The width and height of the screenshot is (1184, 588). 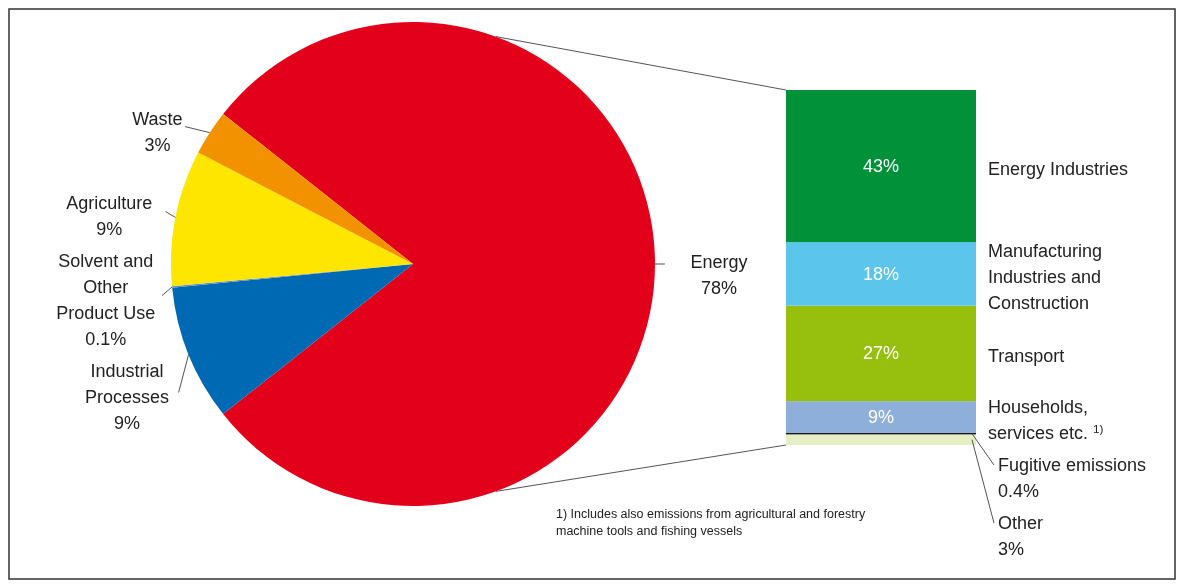 What do you see at coordinates (1026, 356) in the screenshot?
I see `series-label: Transport` at bounding box center [1026, 356].